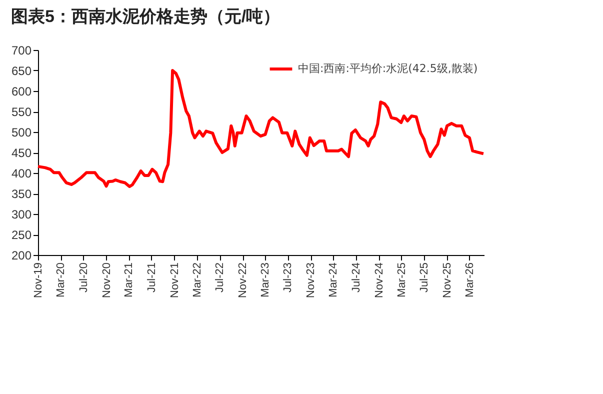 Image resolution: width=603 pixels, height=394 pixels. I want to click on x-tick-label: Nov-21, so click(174, 280).